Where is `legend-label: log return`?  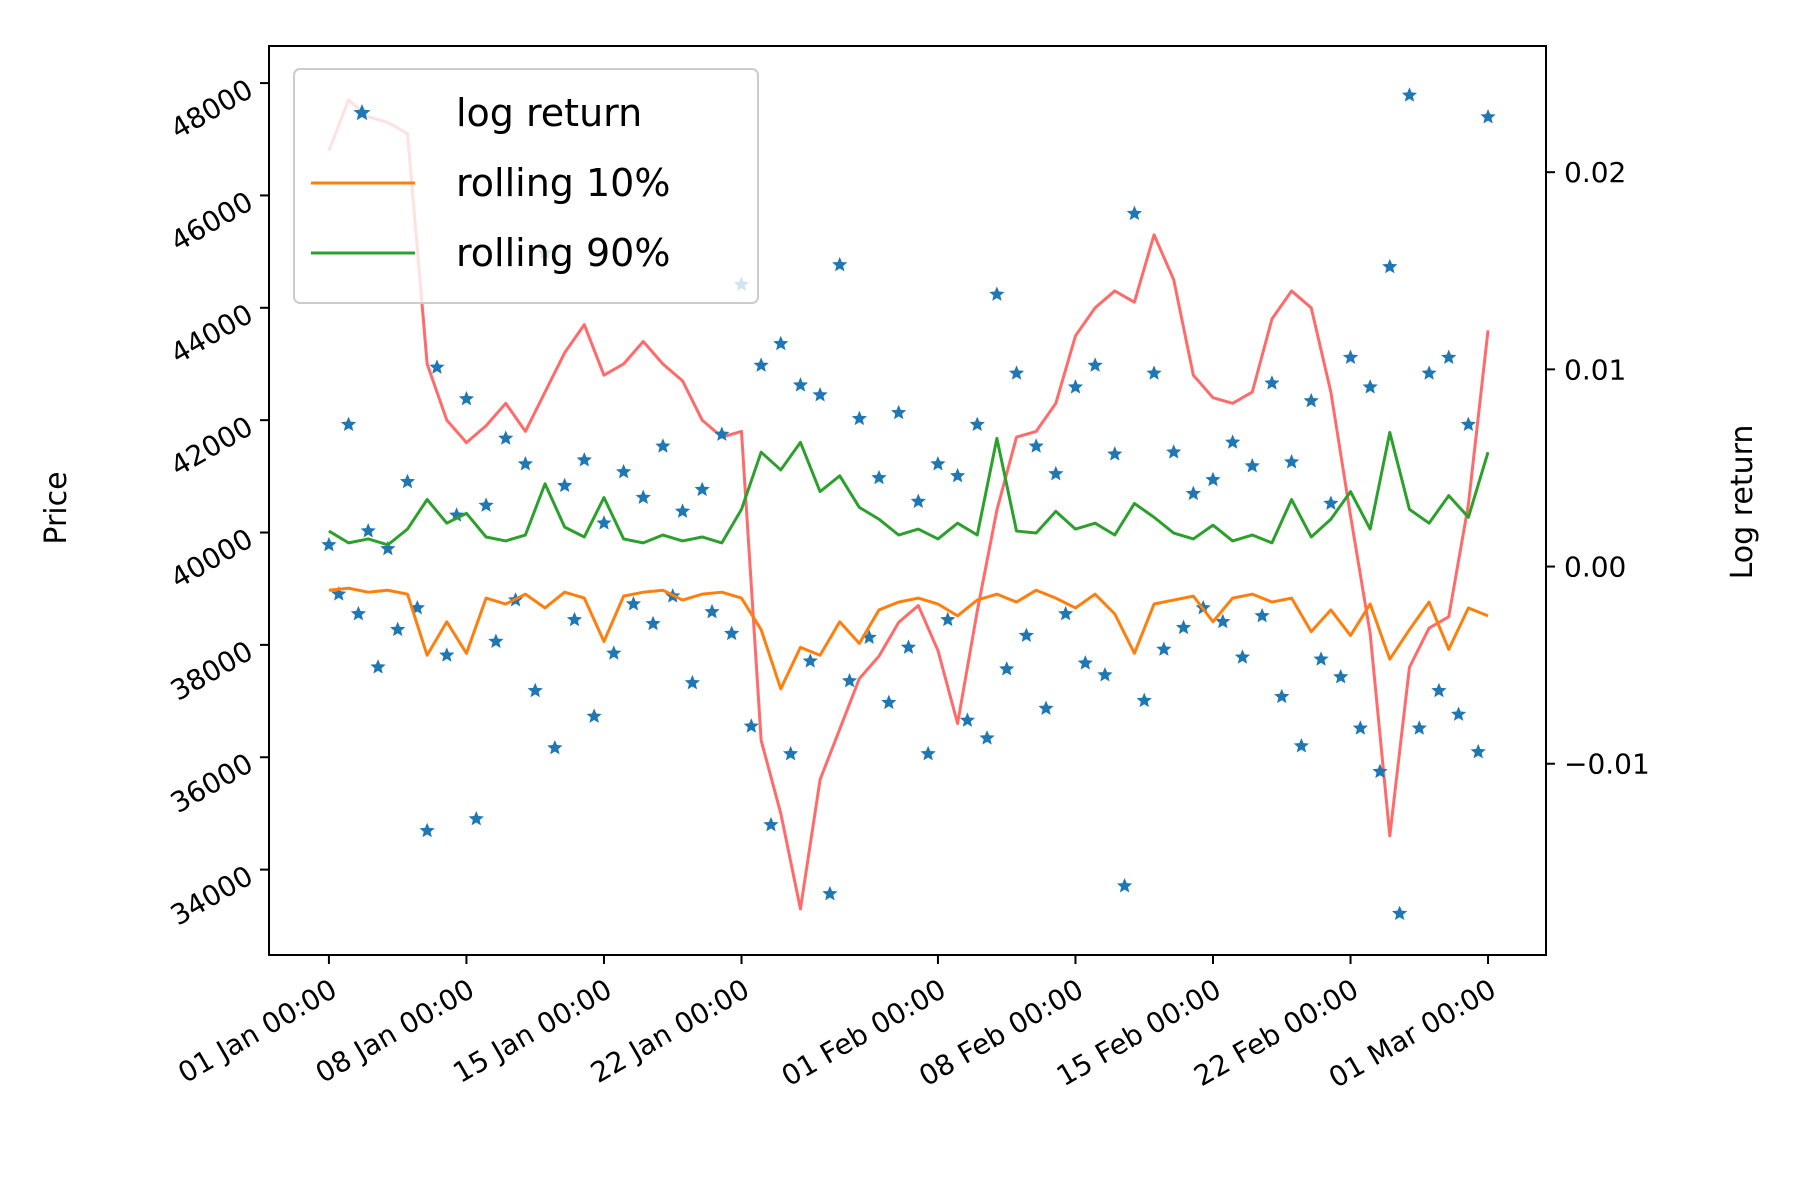 legend-label: log return is located at coordinates (549, 113).